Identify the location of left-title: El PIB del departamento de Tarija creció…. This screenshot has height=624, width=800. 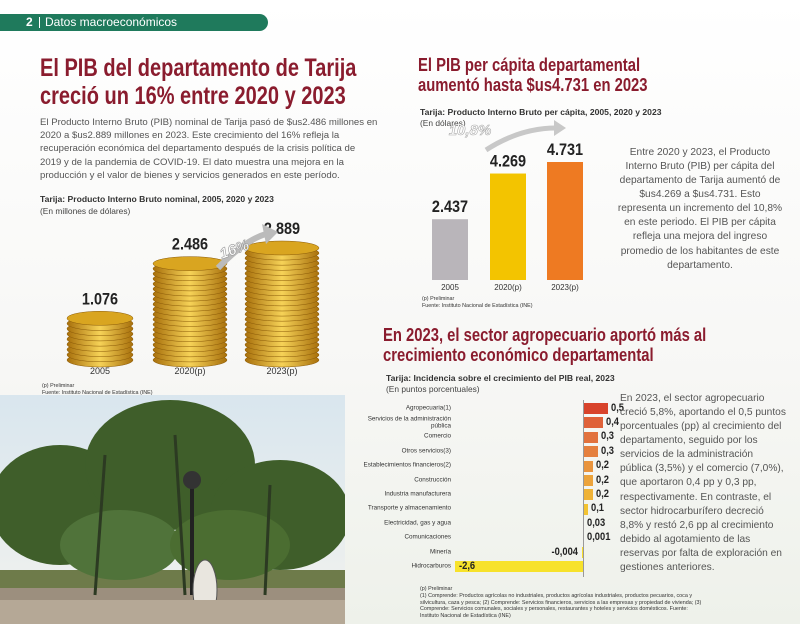
(198, 82).